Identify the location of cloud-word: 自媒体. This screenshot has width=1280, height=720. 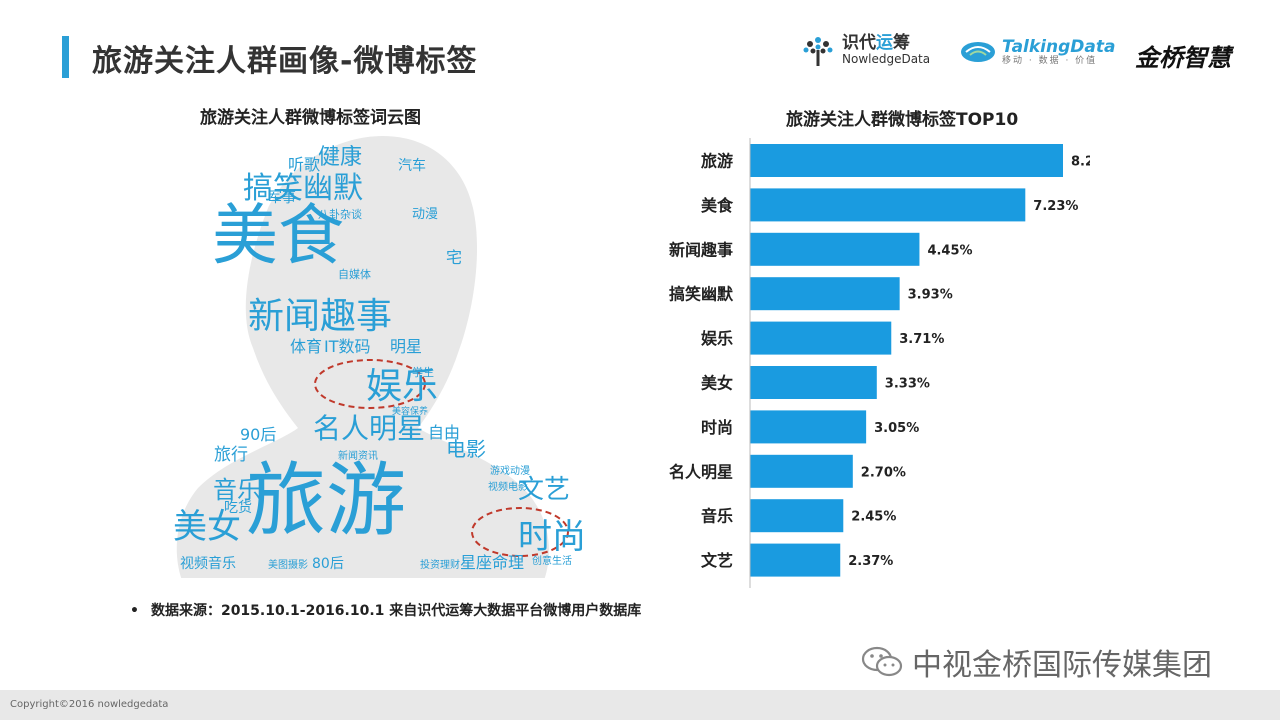
(354, 274).